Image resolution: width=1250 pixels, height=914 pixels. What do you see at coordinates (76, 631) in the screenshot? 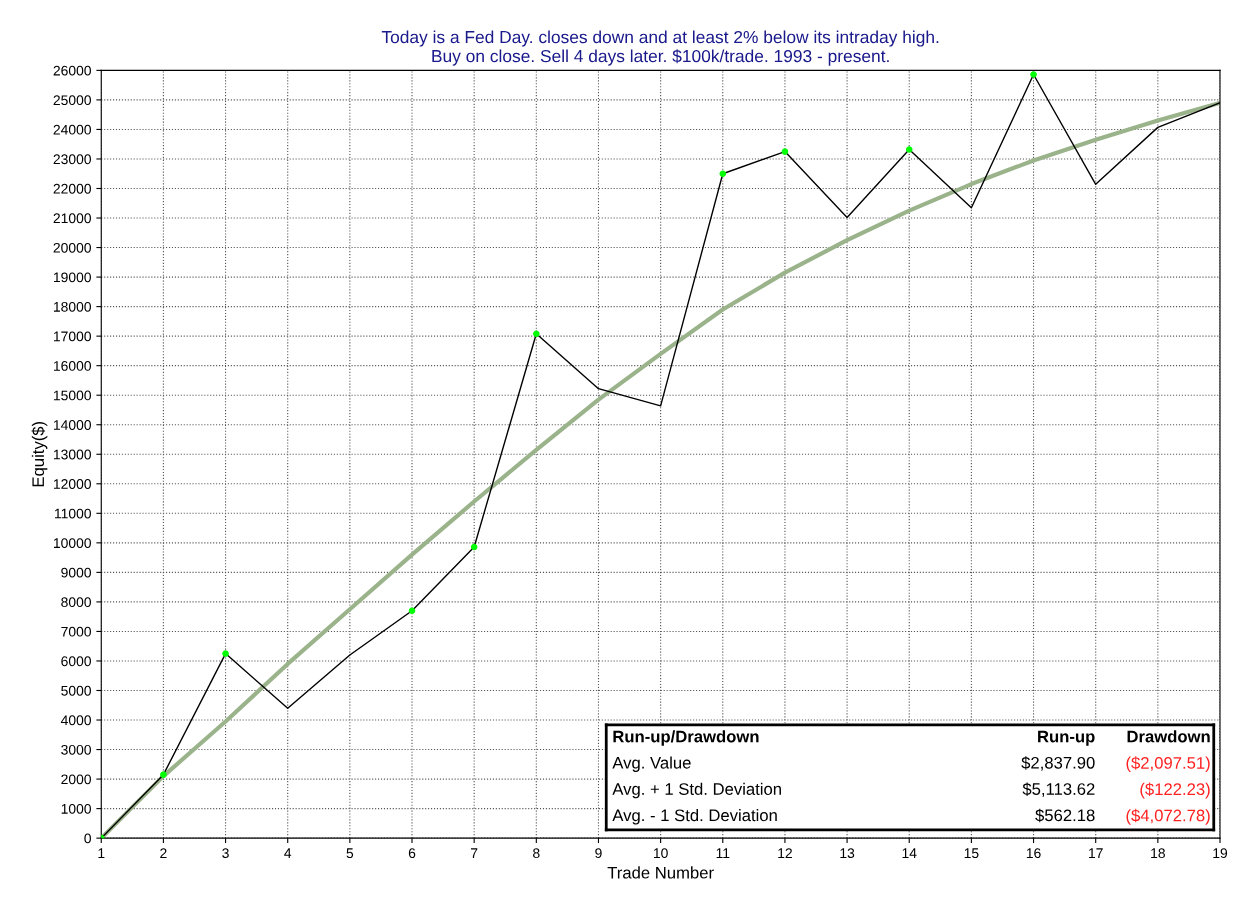
I see `y-tick-label: 7000` at bounding box center [76, 631].